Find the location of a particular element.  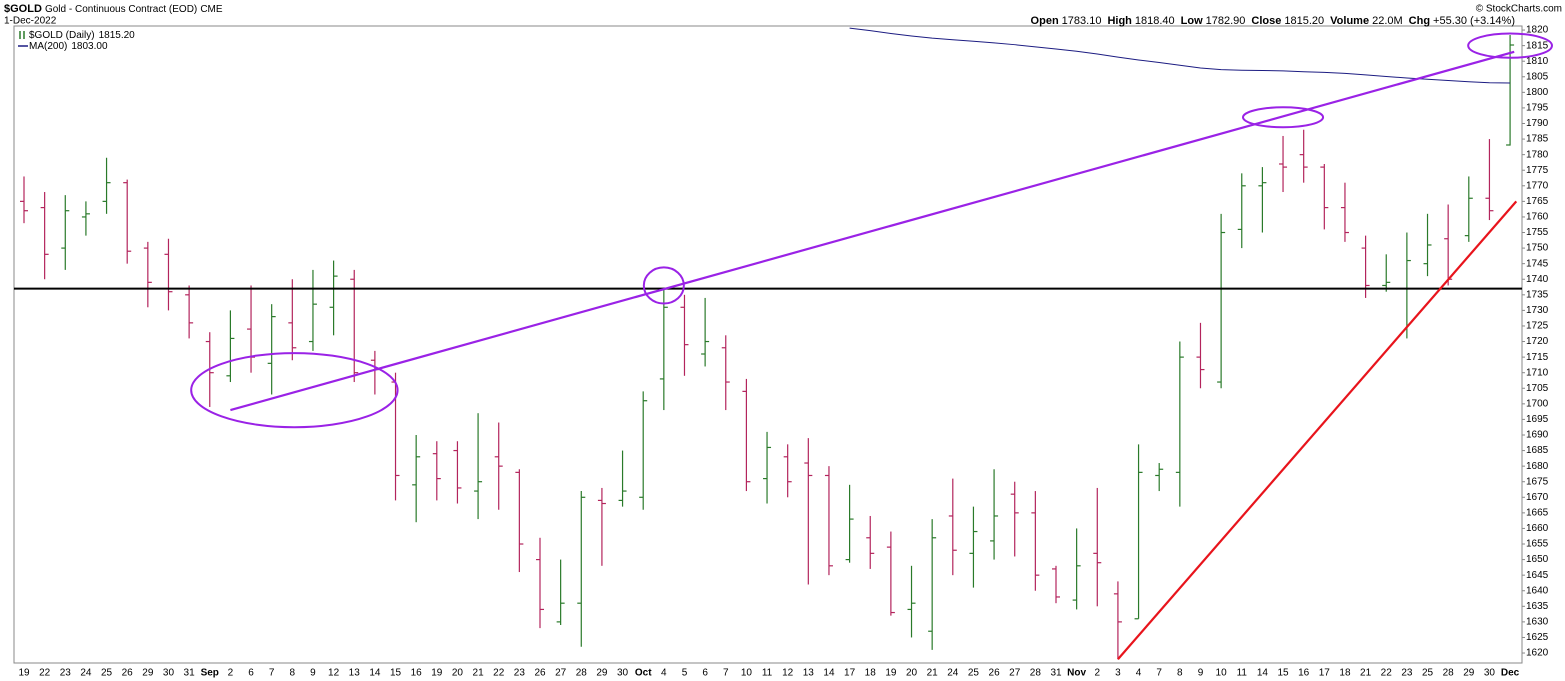

y-tick-label: 1680 is located at coordinates (1537, 466).